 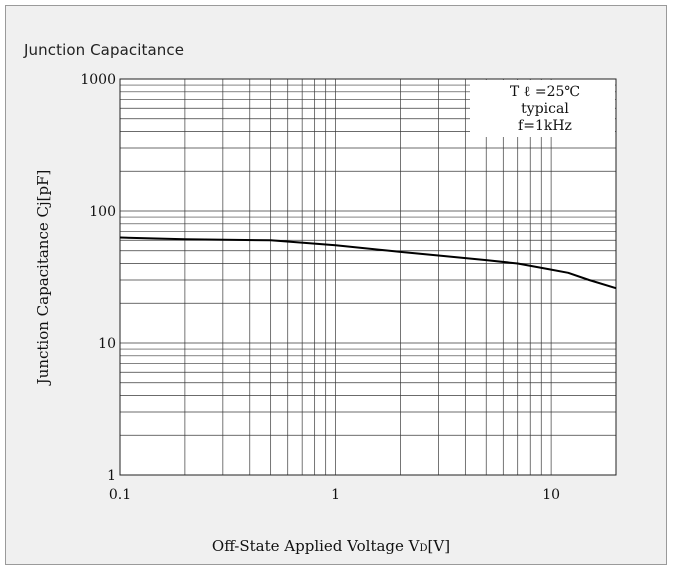 I want to click on y-tick-label: 10, so click(x=107, y=344).